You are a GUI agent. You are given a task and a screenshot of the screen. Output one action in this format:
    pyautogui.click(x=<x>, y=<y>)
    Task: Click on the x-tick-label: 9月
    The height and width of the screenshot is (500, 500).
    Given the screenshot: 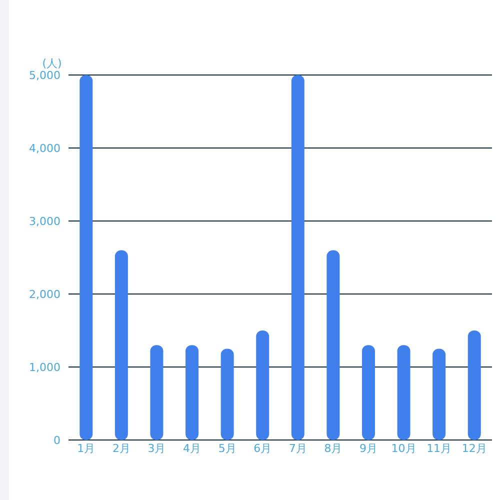 What is the action you would take?
    pyautogui.click(x=368, y=448)
    